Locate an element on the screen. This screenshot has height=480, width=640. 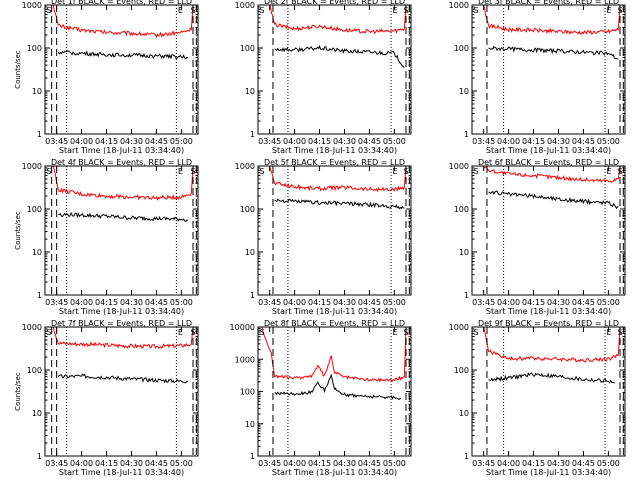
chart-title: Det 5f BLACK = Events, RED = LLD is located at coordinates (334, 162).